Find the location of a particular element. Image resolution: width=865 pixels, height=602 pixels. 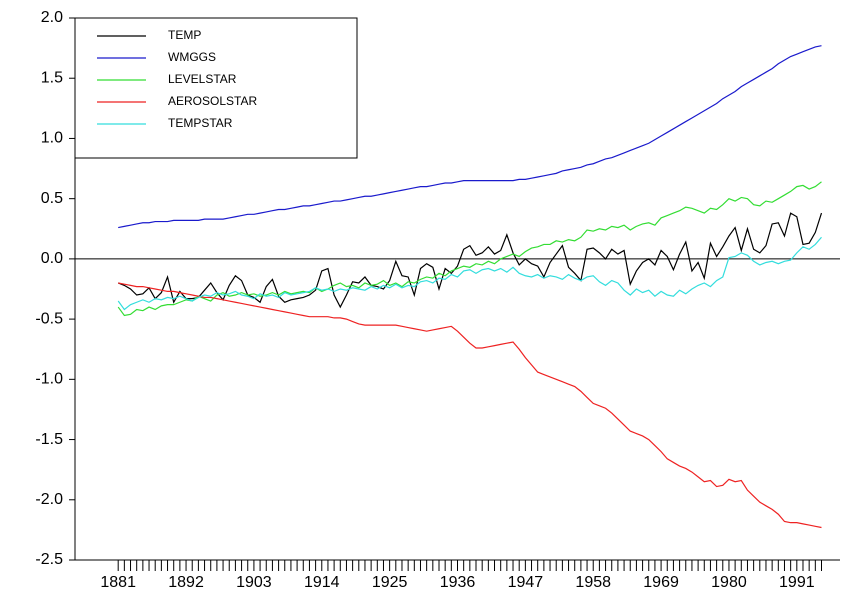

legend-label: WMGGS is located at coordinates (192, 57).